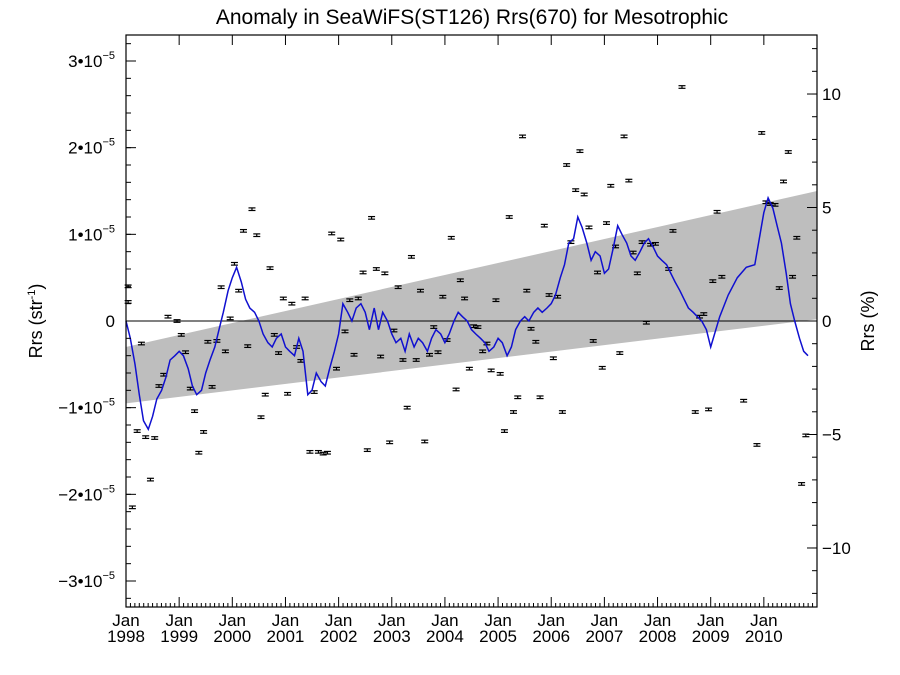  Describe the element at coordinates (836, 548) in the screenshot. I see `y-right-tick-label: −10` at that location.